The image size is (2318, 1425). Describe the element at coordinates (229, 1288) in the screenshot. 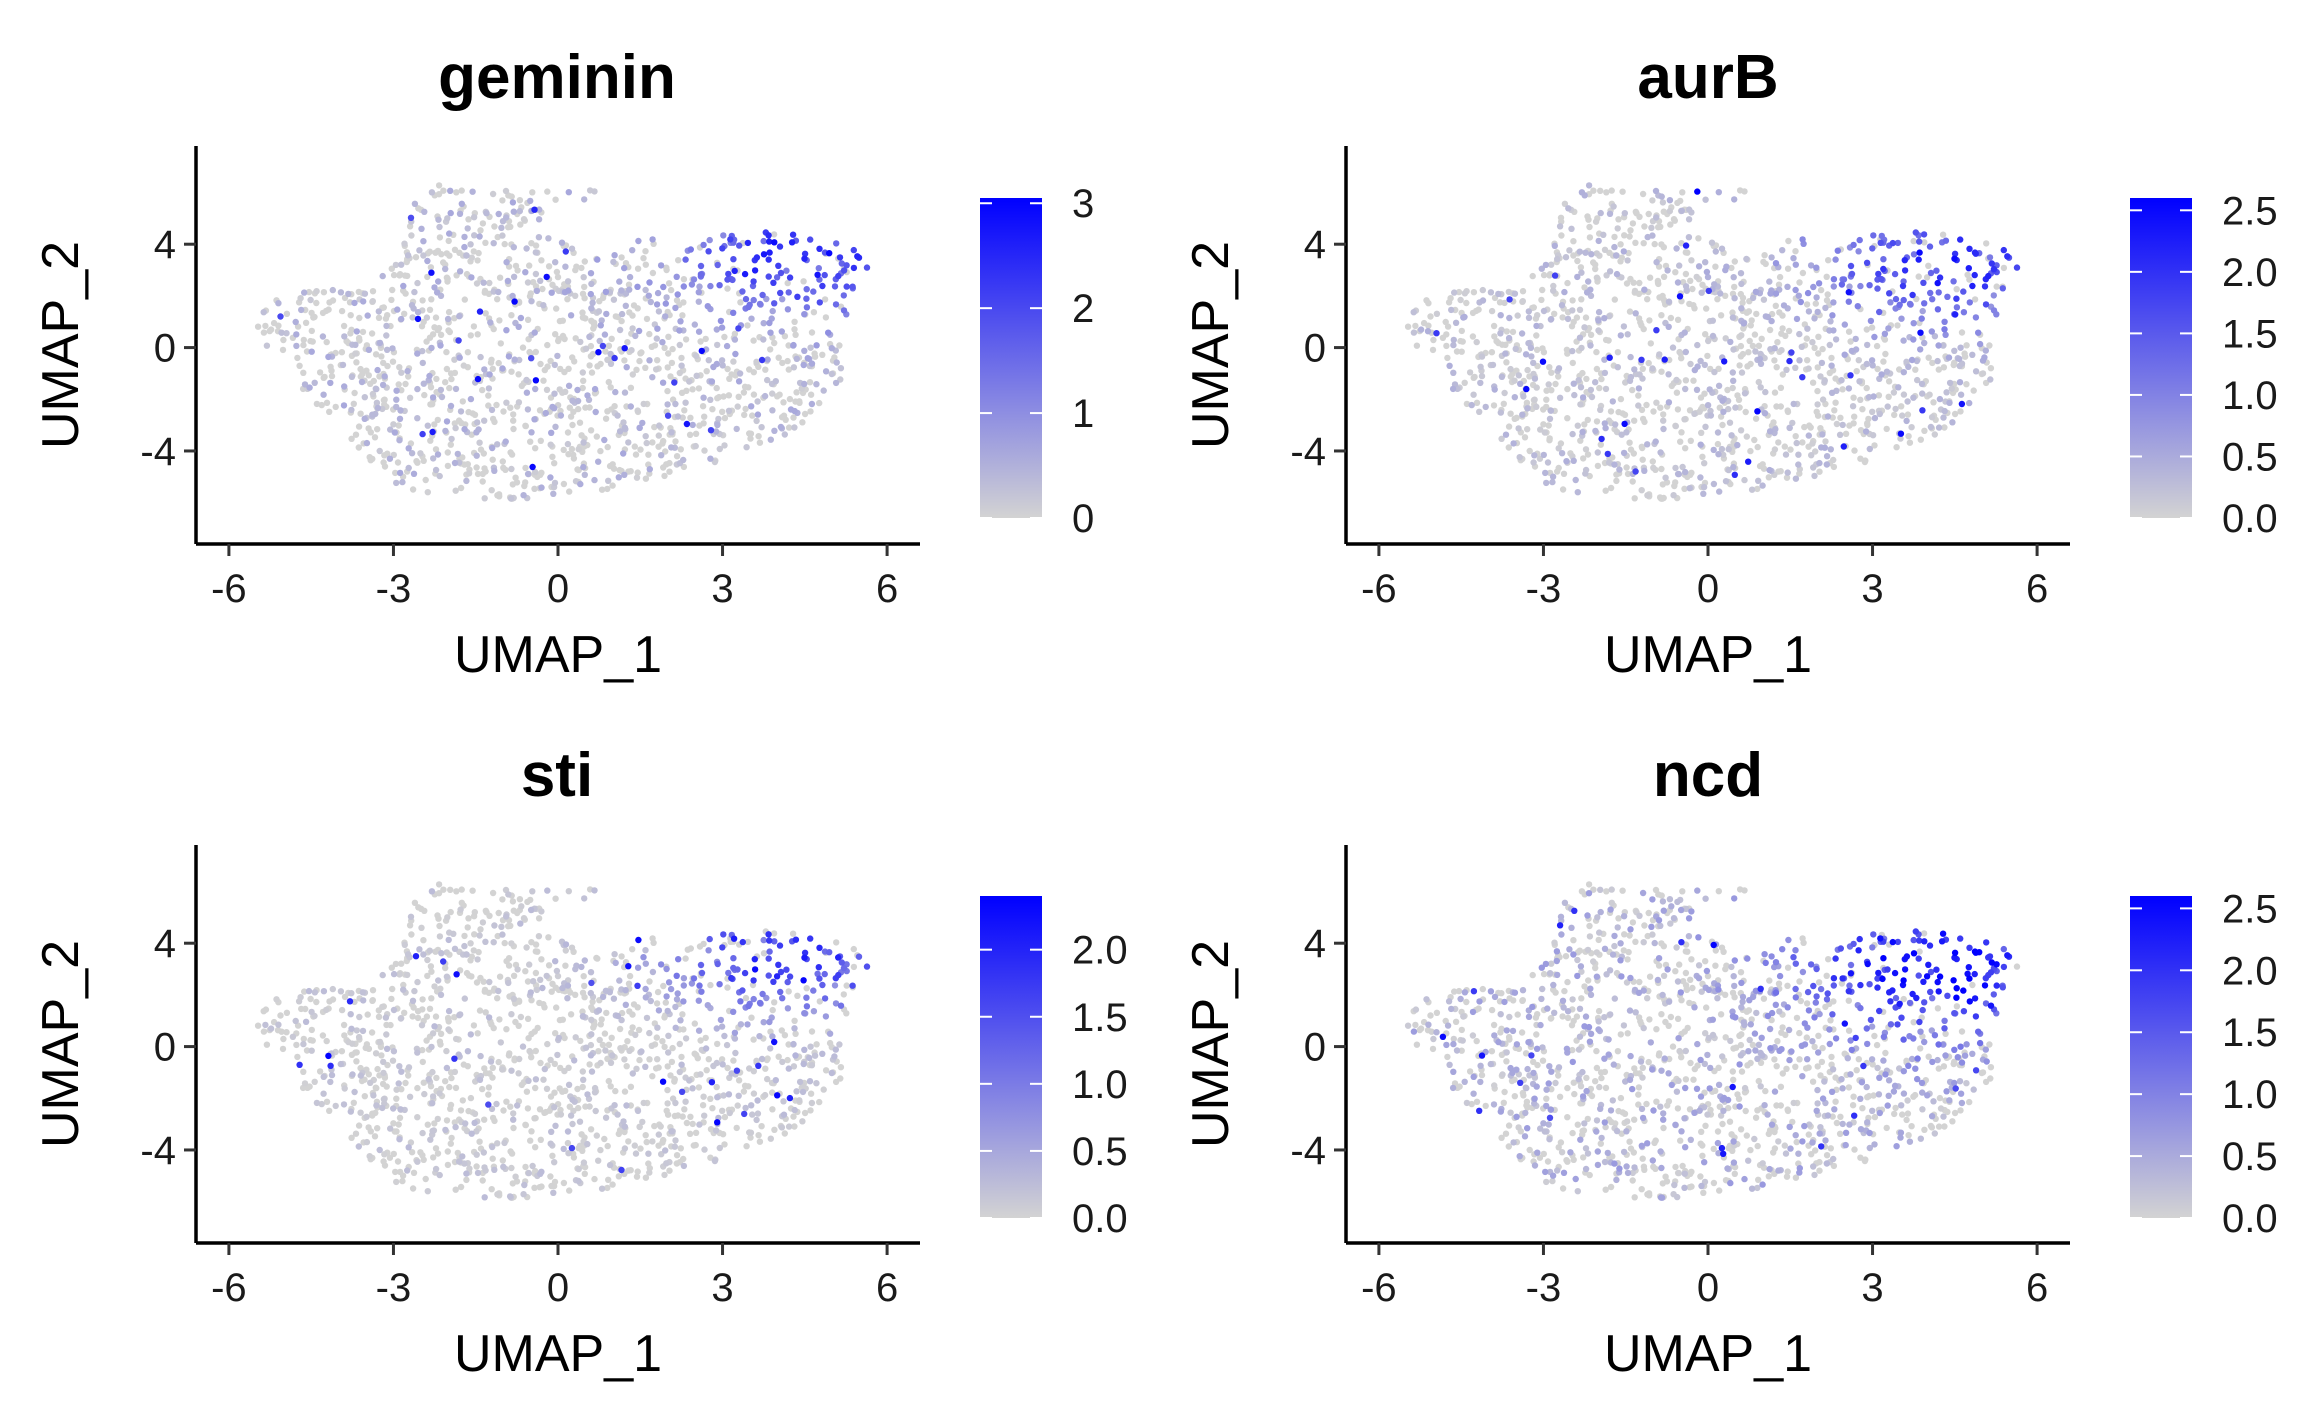

I see `x-tick-label: -6` at that location.